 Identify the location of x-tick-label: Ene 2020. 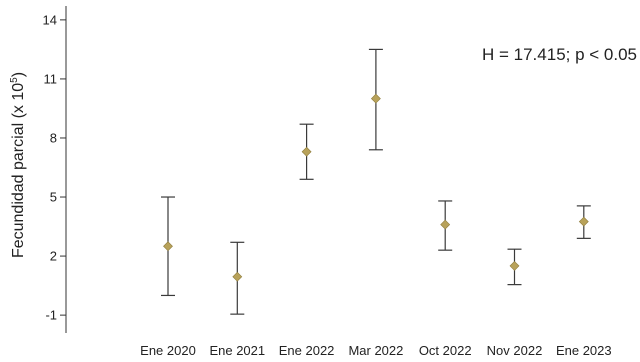
(168, 350).